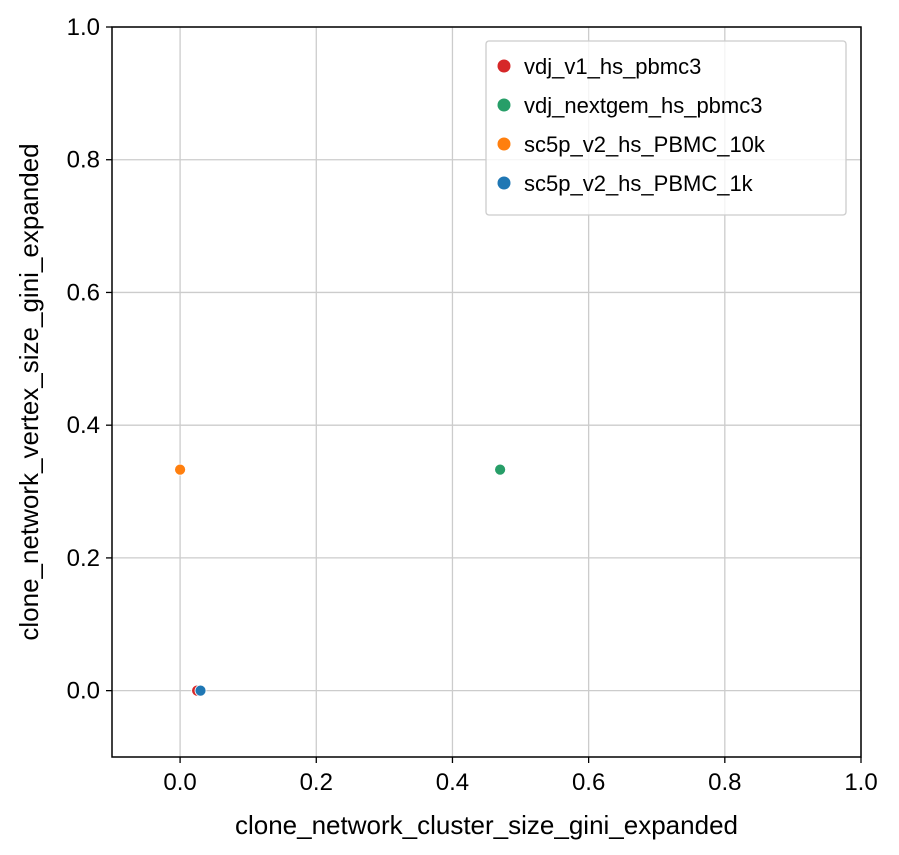 This screenshot has width=899, height=855. Describe the element at coordinates (588, 782) in the screenshot. I see `x-tick-label: 0.6` at that location.